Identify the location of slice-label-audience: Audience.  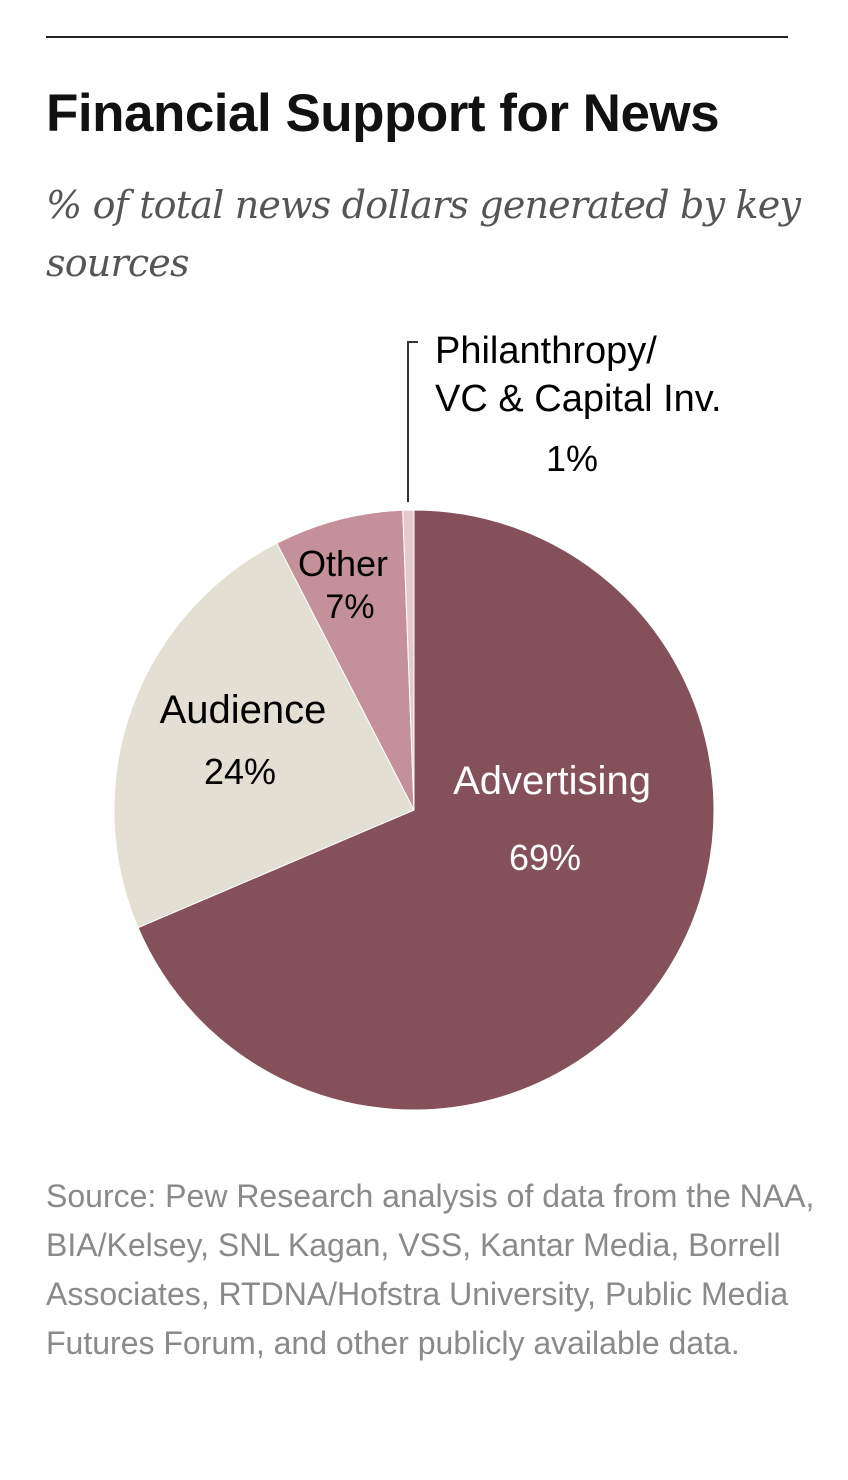
(243, 710).